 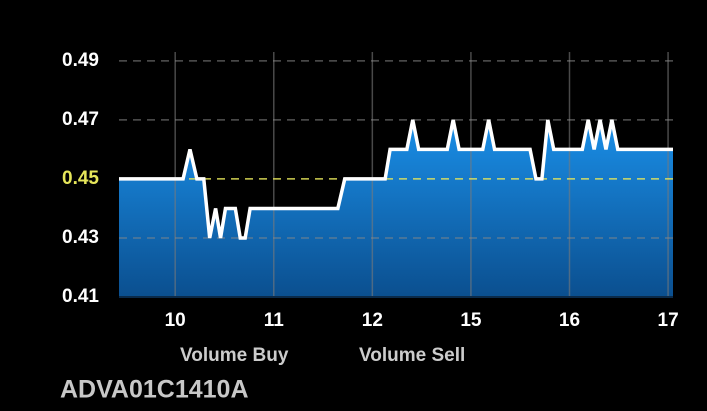 What do you see at coordinates (471, 320) in the screenshot?
I see `x-tick-label: 15` at bounding box center [471, 320].